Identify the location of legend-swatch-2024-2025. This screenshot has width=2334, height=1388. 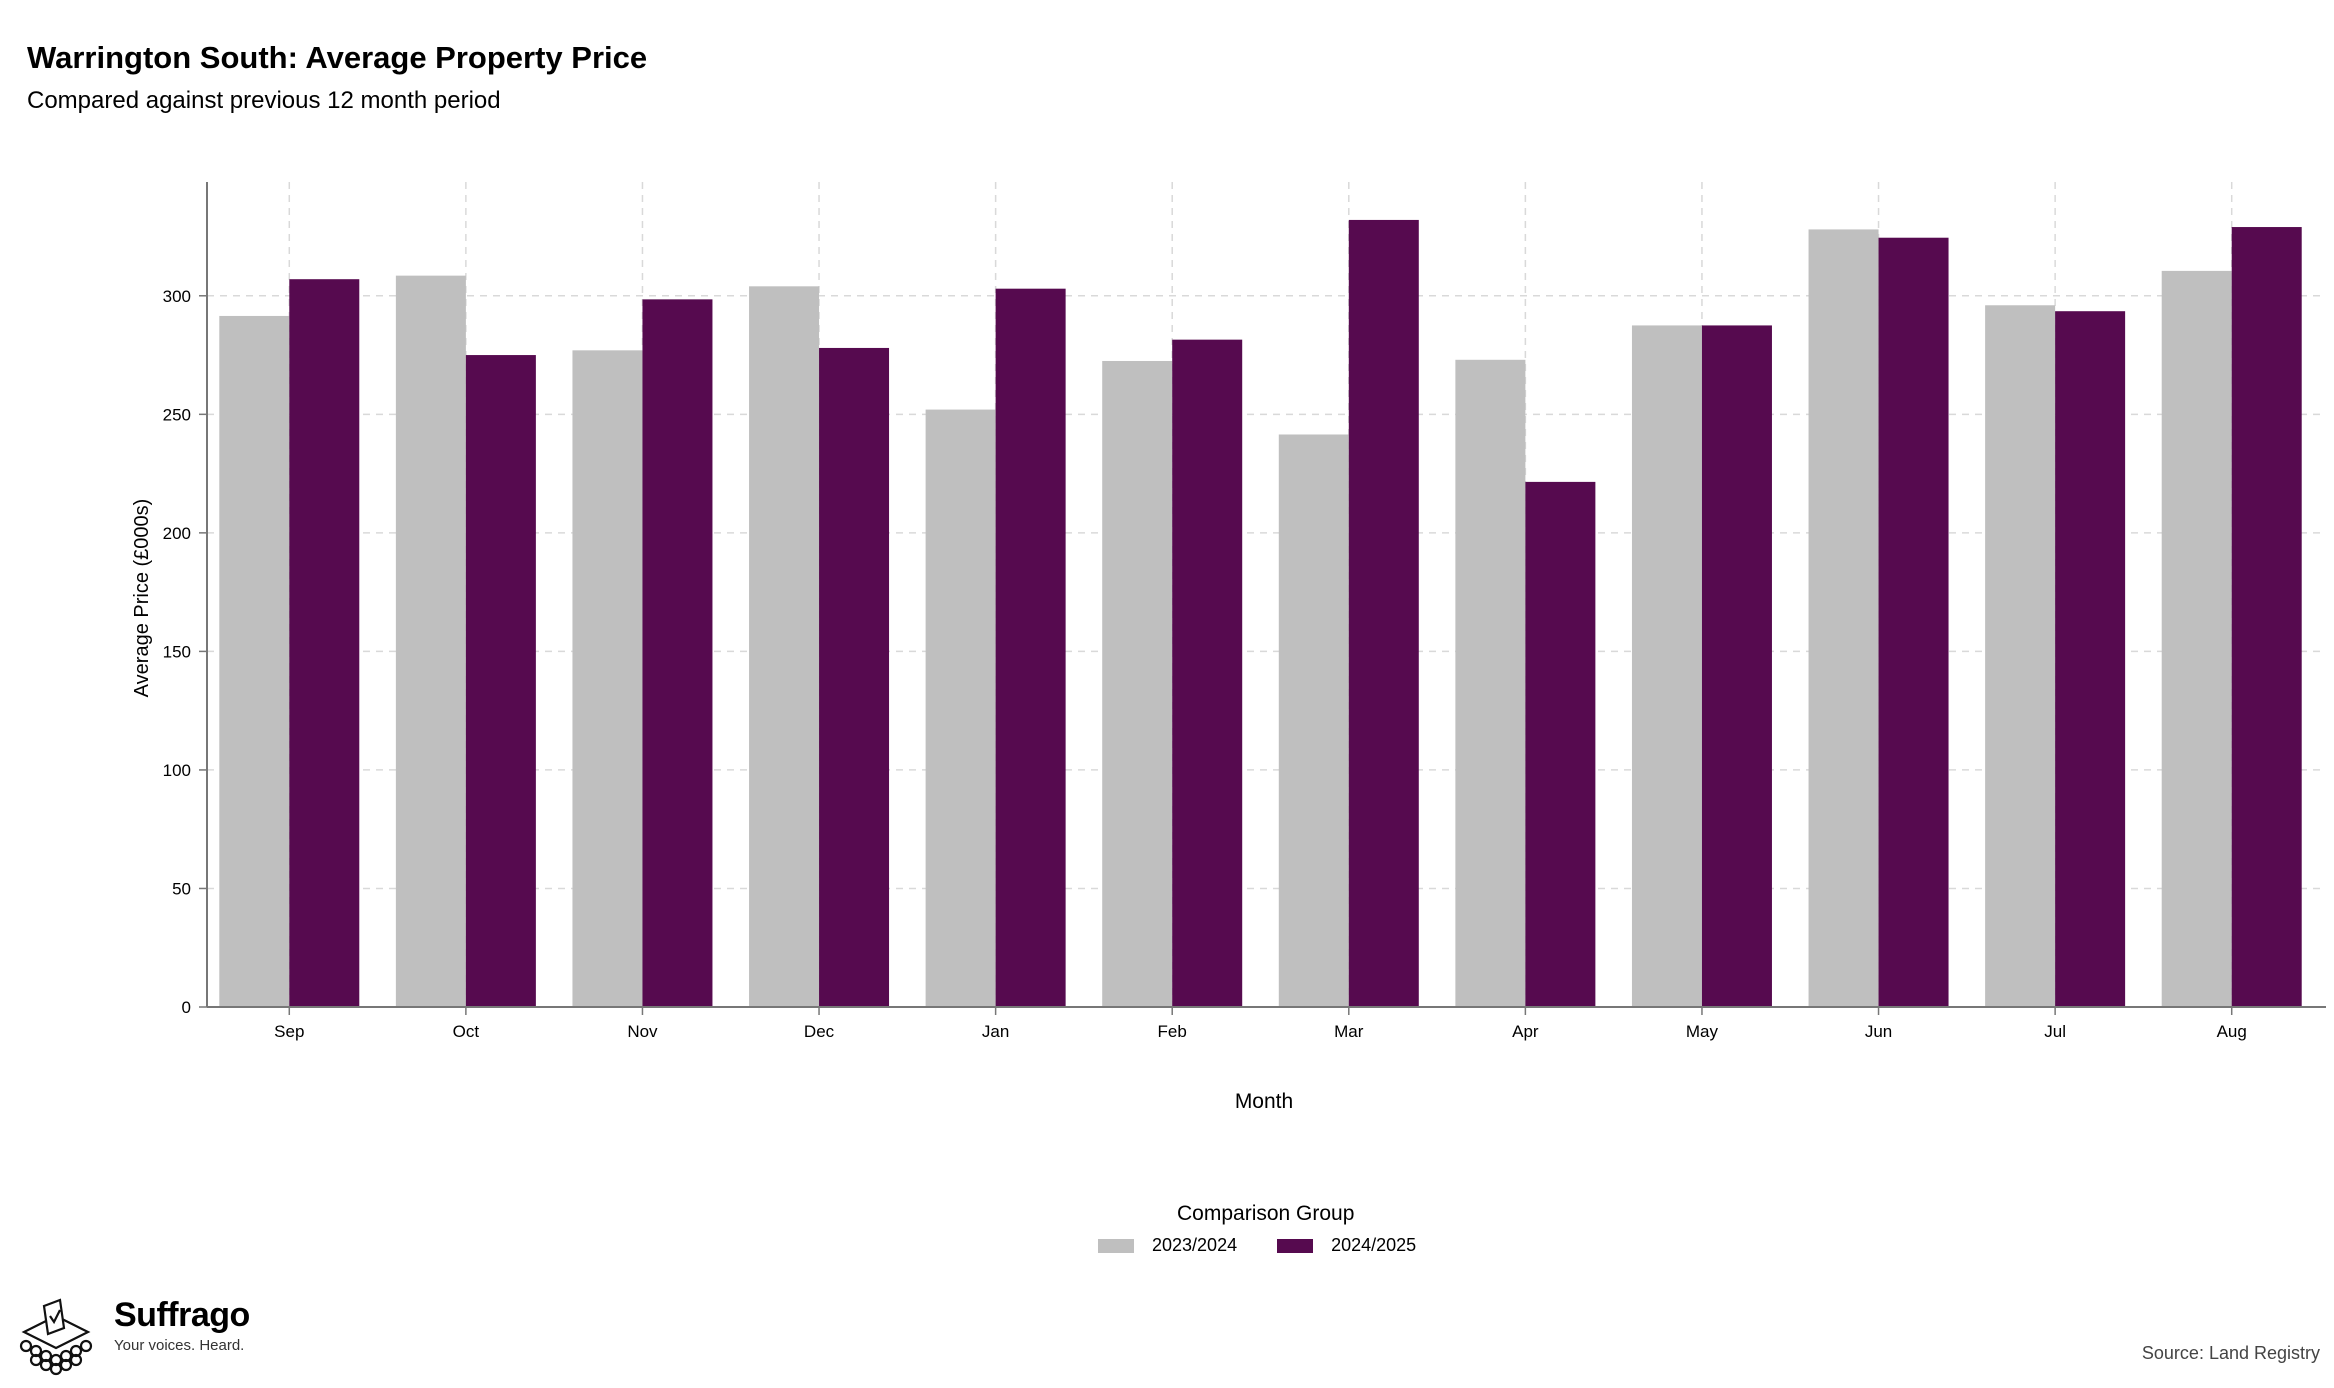
(1295, 1245).